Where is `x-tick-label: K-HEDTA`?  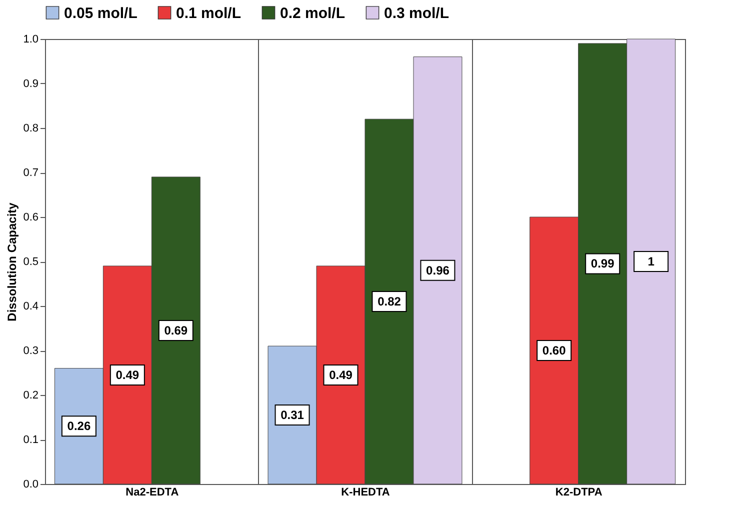 x-tick-label: K-HEDTA is located at coordinates (365, 492).